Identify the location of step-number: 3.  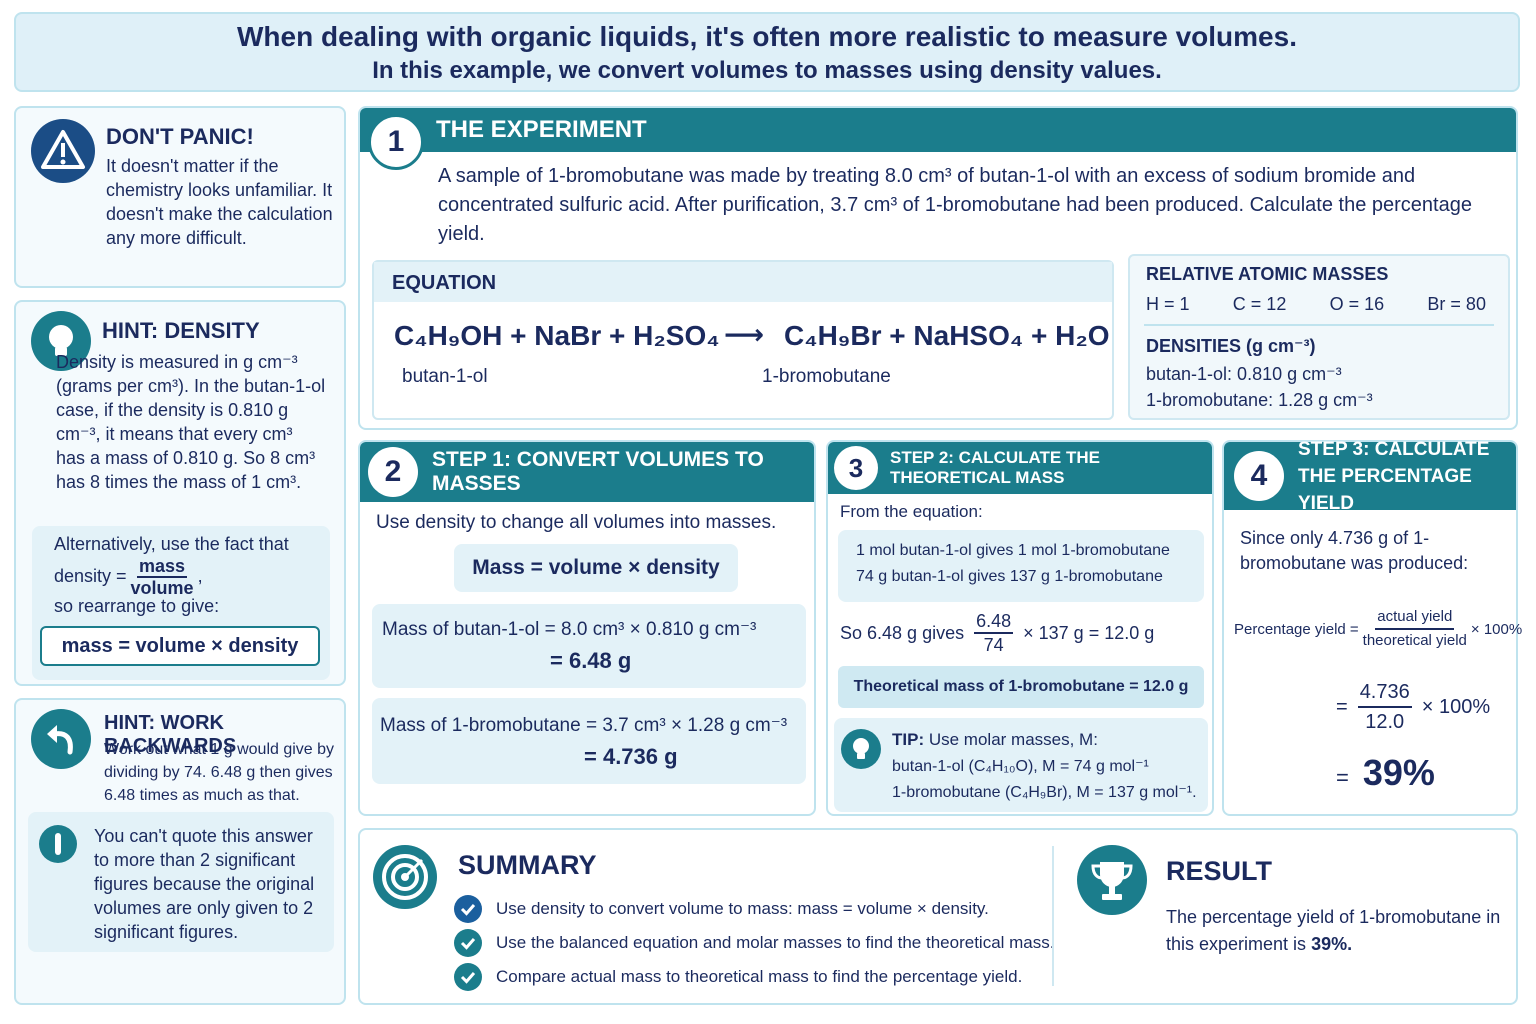
(856, 468).